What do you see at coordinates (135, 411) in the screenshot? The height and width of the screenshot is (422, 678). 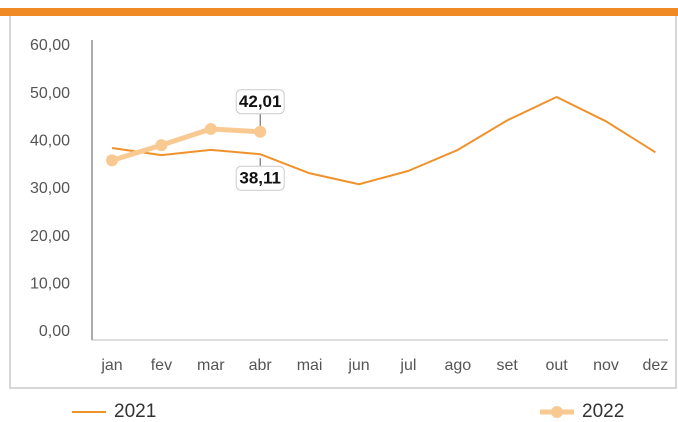 I see `legend-label: 2021` at bounding box center [135, 411].